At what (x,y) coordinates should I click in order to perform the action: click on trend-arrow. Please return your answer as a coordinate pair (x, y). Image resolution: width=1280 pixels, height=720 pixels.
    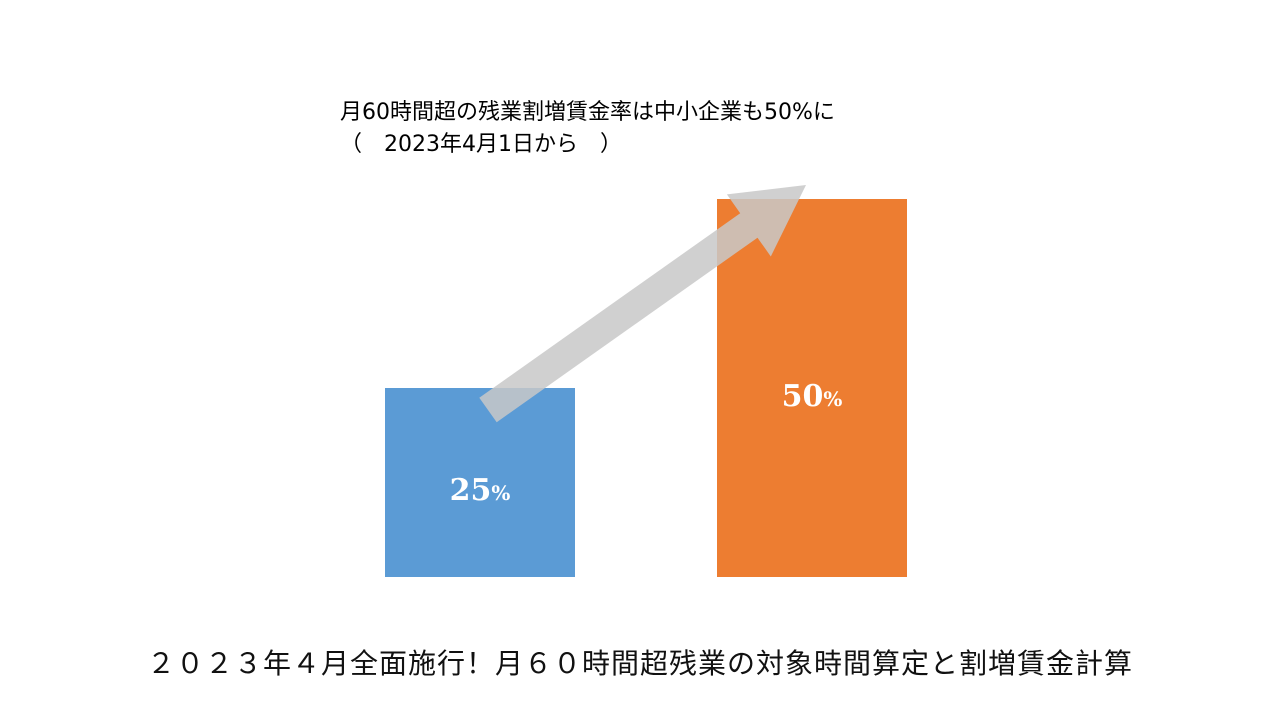
    Looking at the image, I should click on (642, 304).